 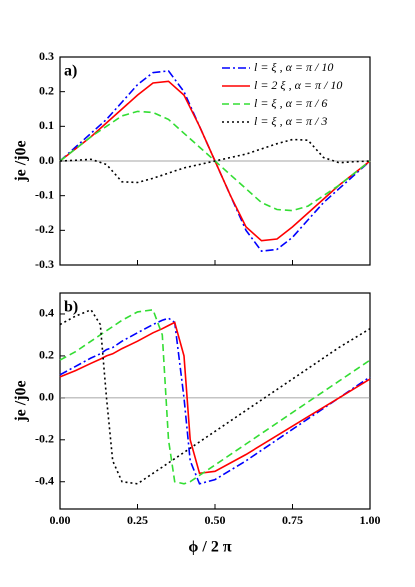 What do you see at coordinates (70, 71) in the screenshot?
I see `panel-label: a)` at bounding box center [70, 71].